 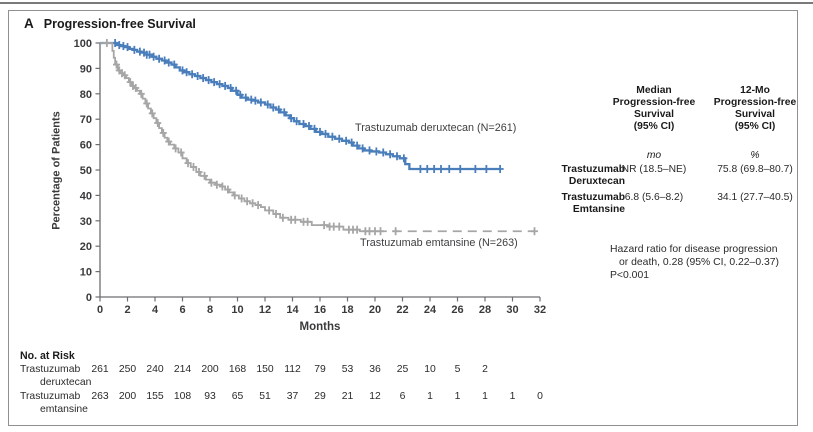 I want to click on table-median-deruxtecan: NR (18.5–NE), so click(x=654, y=169).